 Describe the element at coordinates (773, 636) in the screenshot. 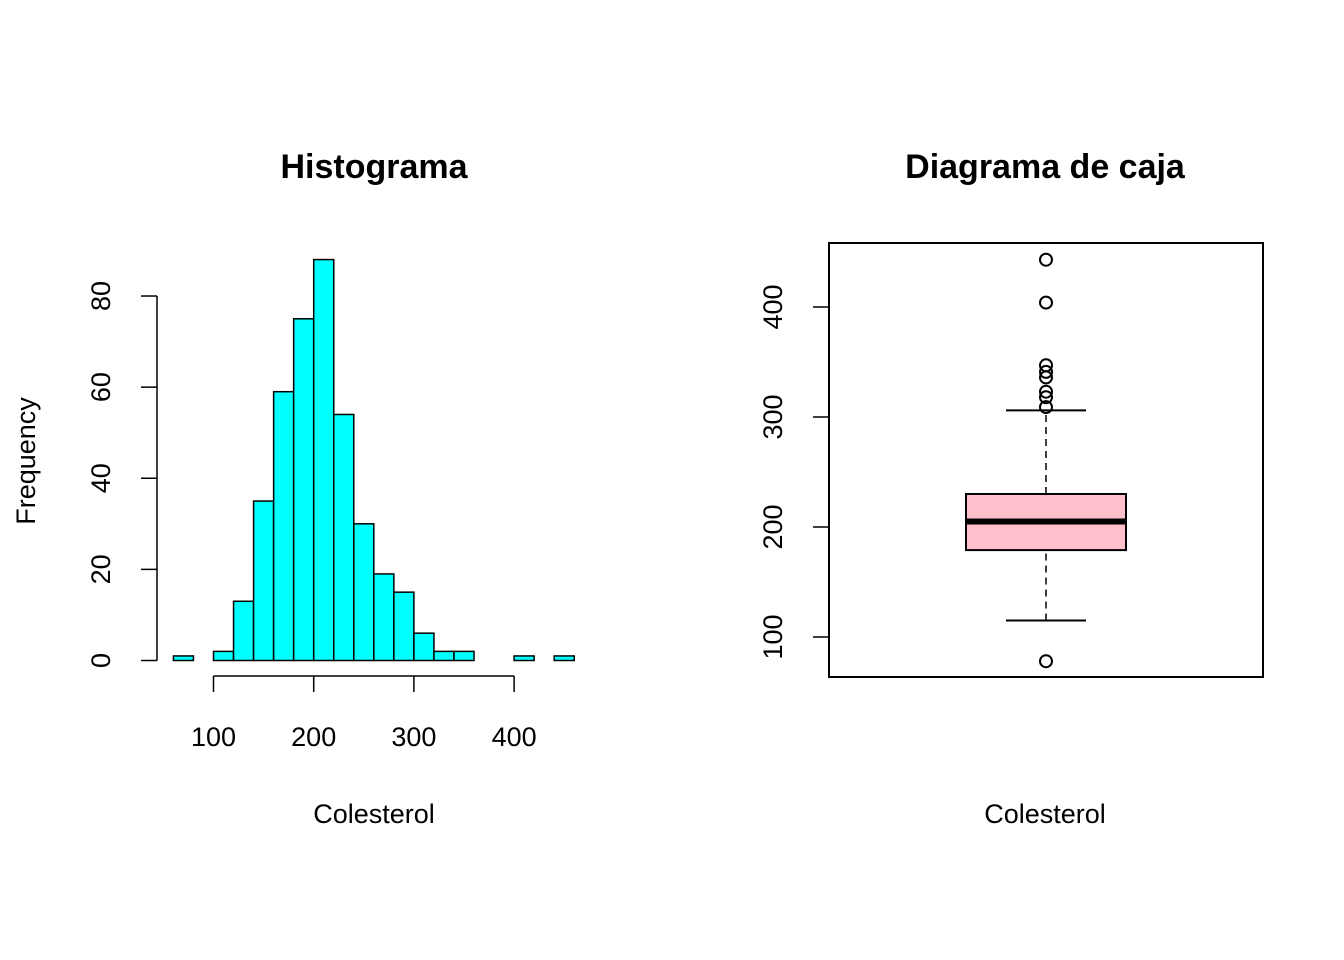

I see `boxplot-y-tick-label-100: 100` at that location.